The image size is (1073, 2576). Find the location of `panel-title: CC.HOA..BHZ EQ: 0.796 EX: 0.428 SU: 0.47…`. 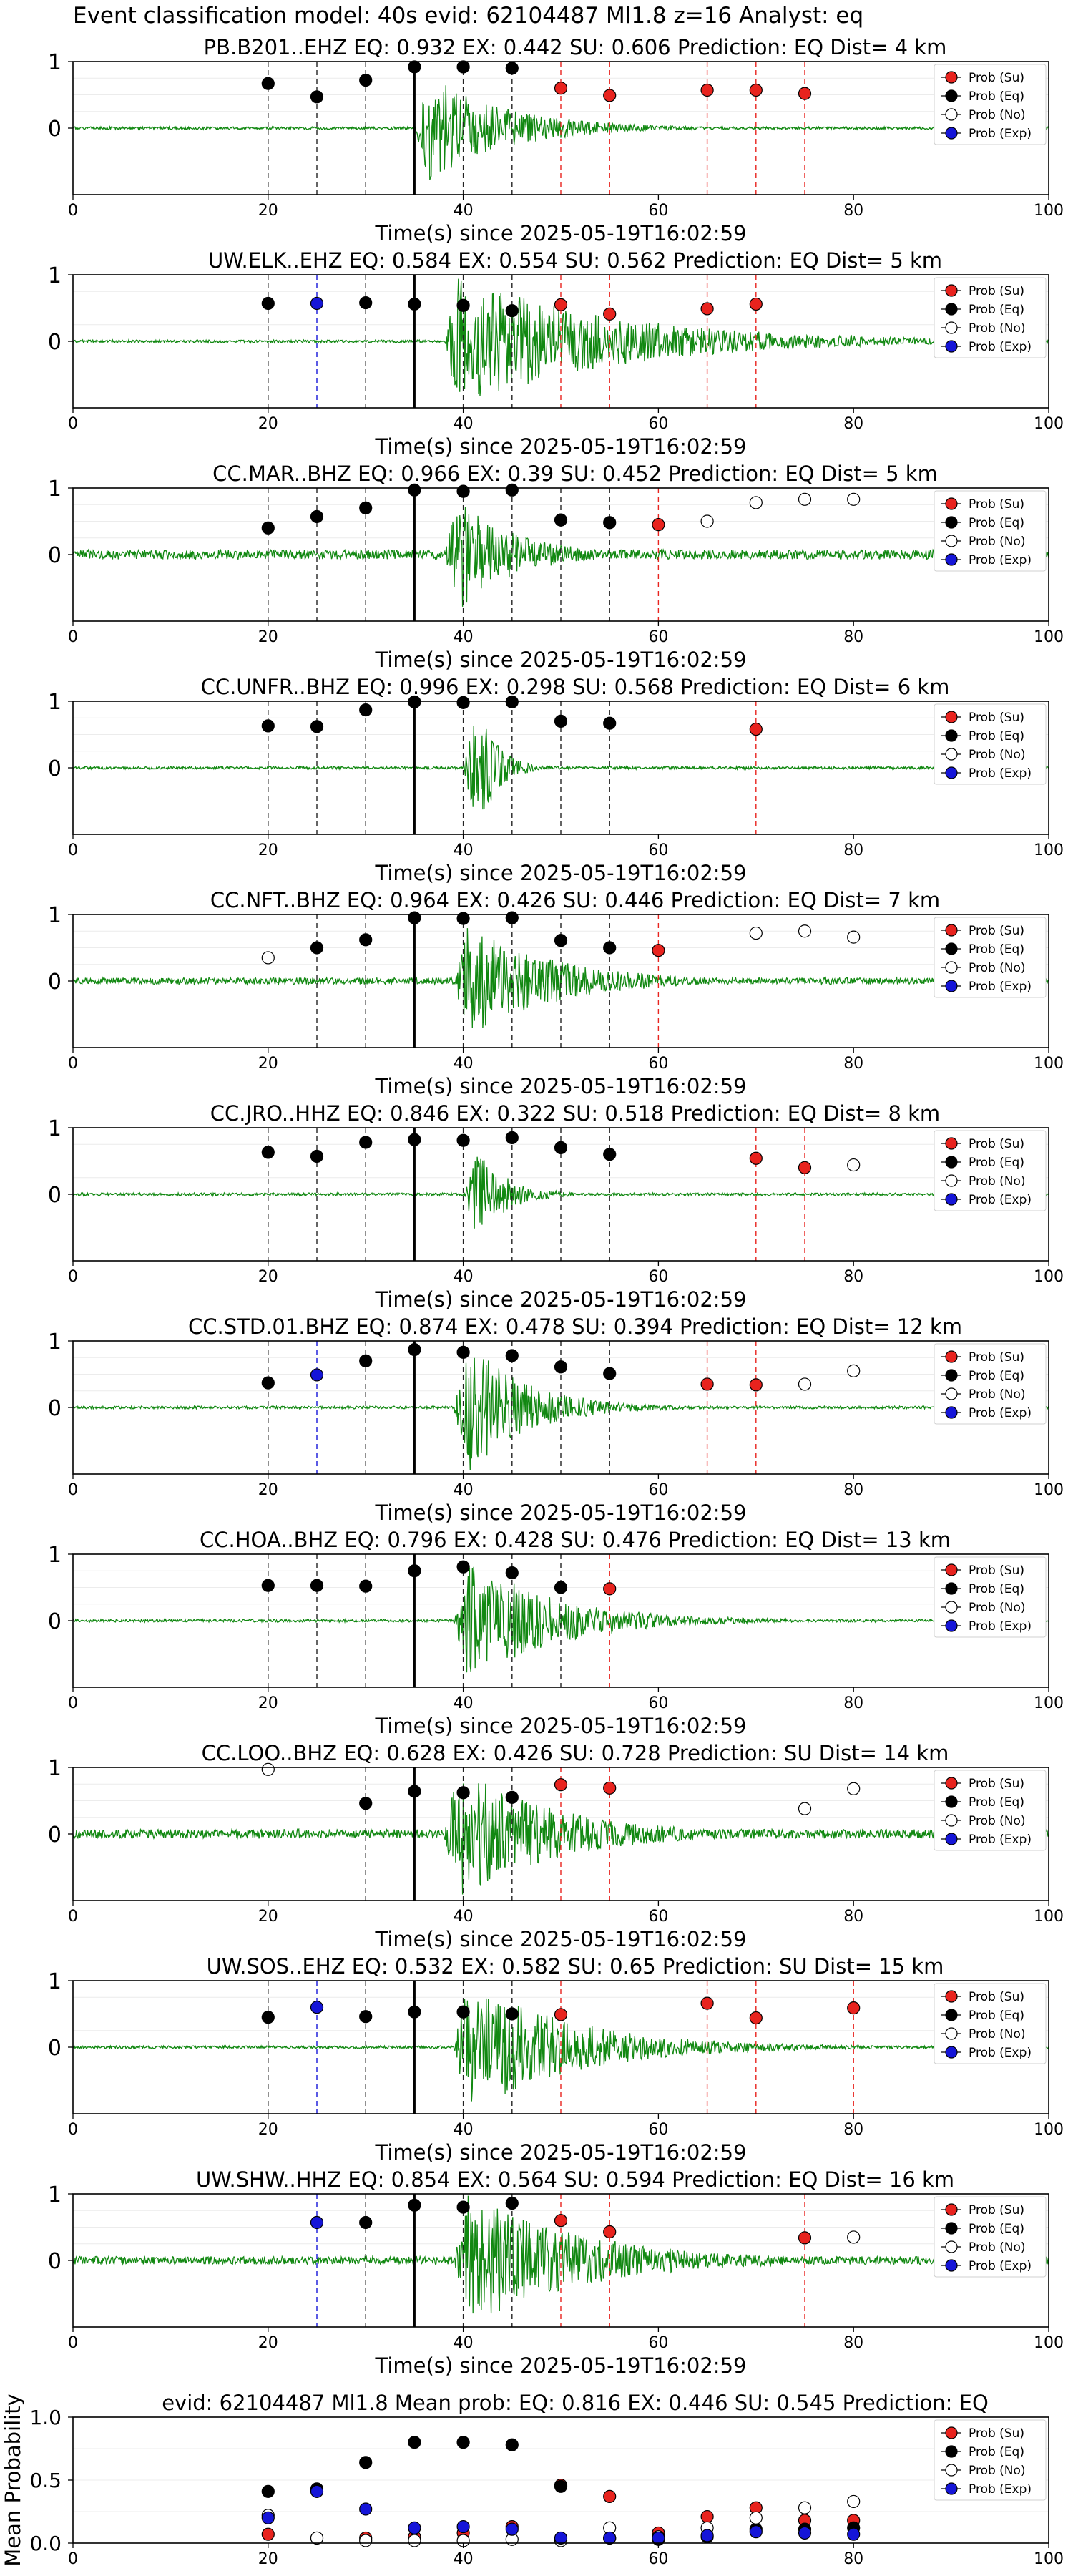

panel-title: CC.HOA..BHZ EQ: 0.796 EX: 0.428 SU: 0.47… is located at coordinates (575, 1540).